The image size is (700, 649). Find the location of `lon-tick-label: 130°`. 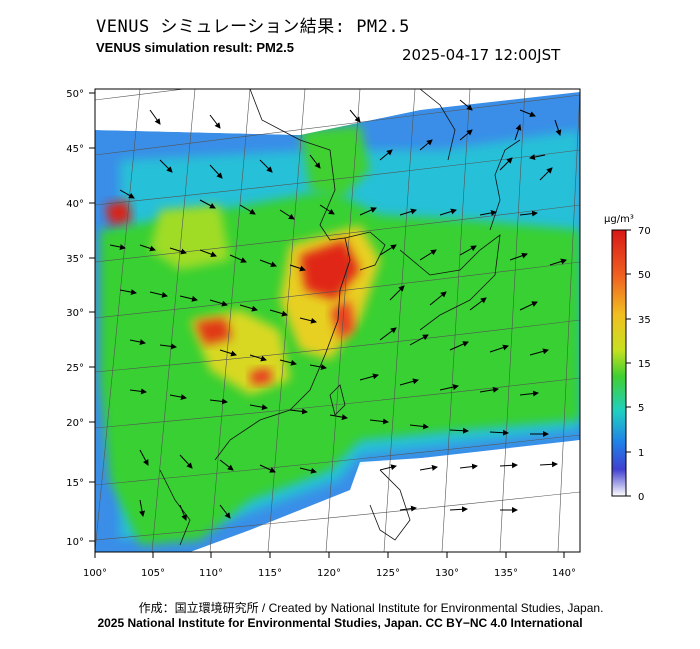

lon-tick-label: 130° is located at coordinates (447, 573).